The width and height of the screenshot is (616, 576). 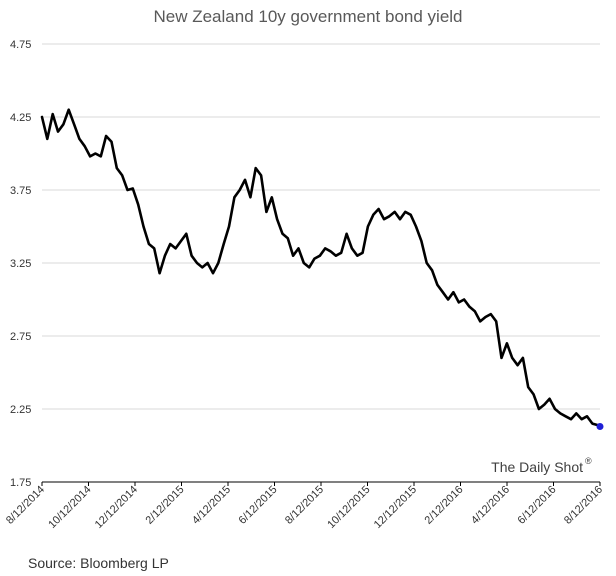 I want to click on watermark-registered: ®, so click(x=588, y=461).